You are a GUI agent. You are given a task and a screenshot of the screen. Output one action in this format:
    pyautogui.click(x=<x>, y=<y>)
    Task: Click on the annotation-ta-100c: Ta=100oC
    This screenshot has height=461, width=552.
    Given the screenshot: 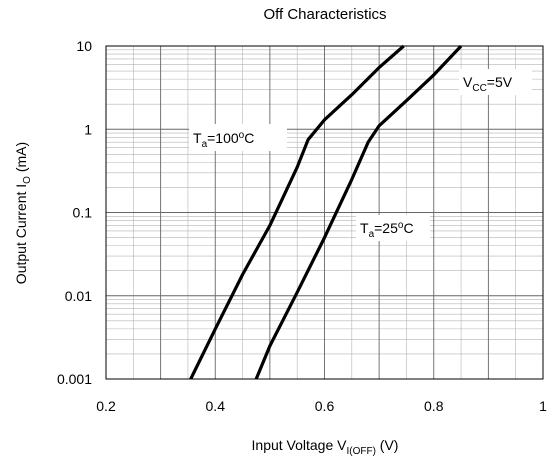 What is the action you would take?
    pyautogui.click(x=223, y=140)
    